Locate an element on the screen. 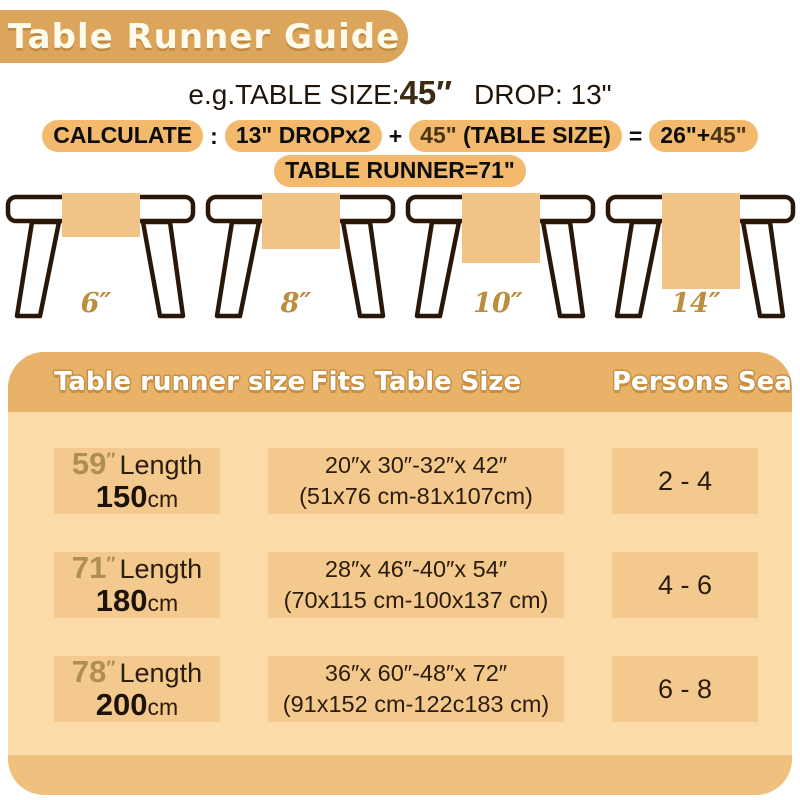 The width and height of the screenshot is (800, 800). table-diagram-14in: 14″ is located at coordinates (700, 256).